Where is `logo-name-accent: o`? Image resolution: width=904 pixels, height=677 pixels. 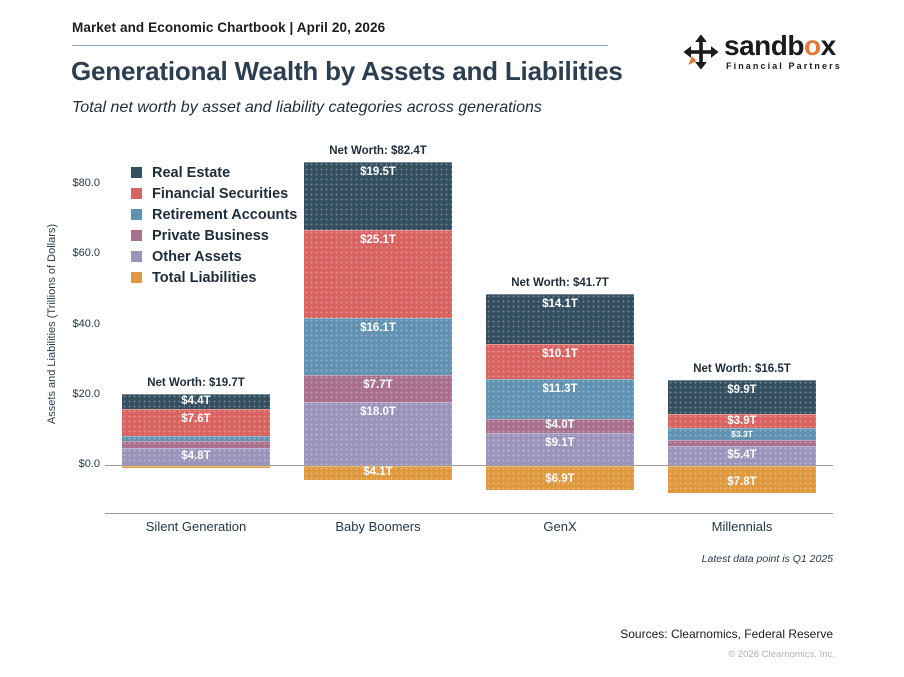 logo-name-accent: o is located at coordinates (812, 45).